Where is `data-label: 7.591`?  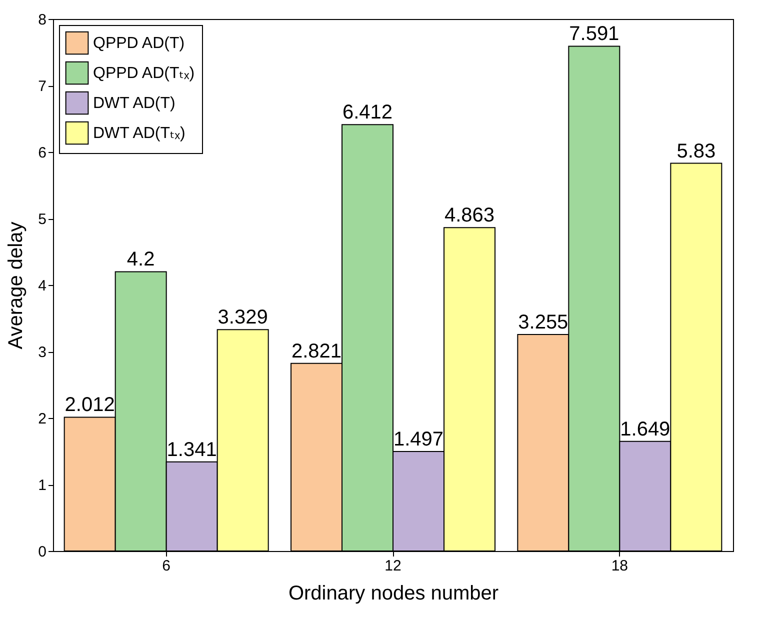 data-label: 7.591 is located at coordinates (594, 34).